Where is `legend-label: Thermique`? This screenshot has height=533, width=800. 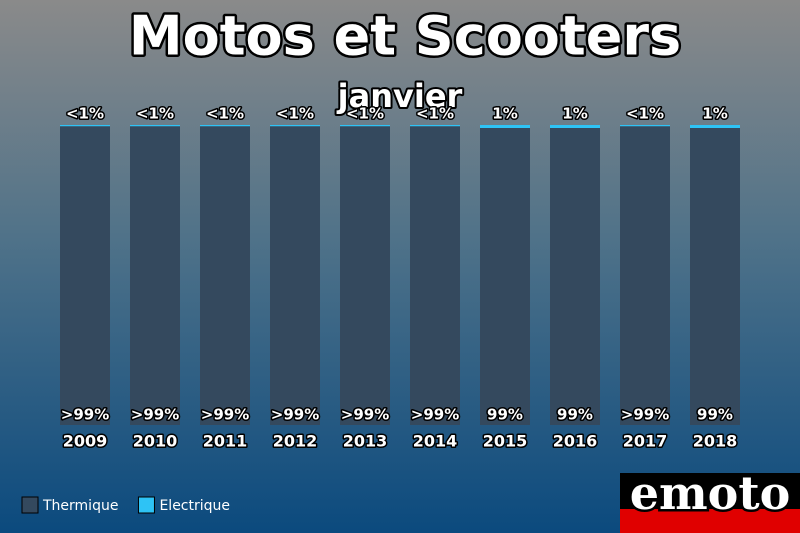 legend-label: Thermique is located at coordinates (80, 506).